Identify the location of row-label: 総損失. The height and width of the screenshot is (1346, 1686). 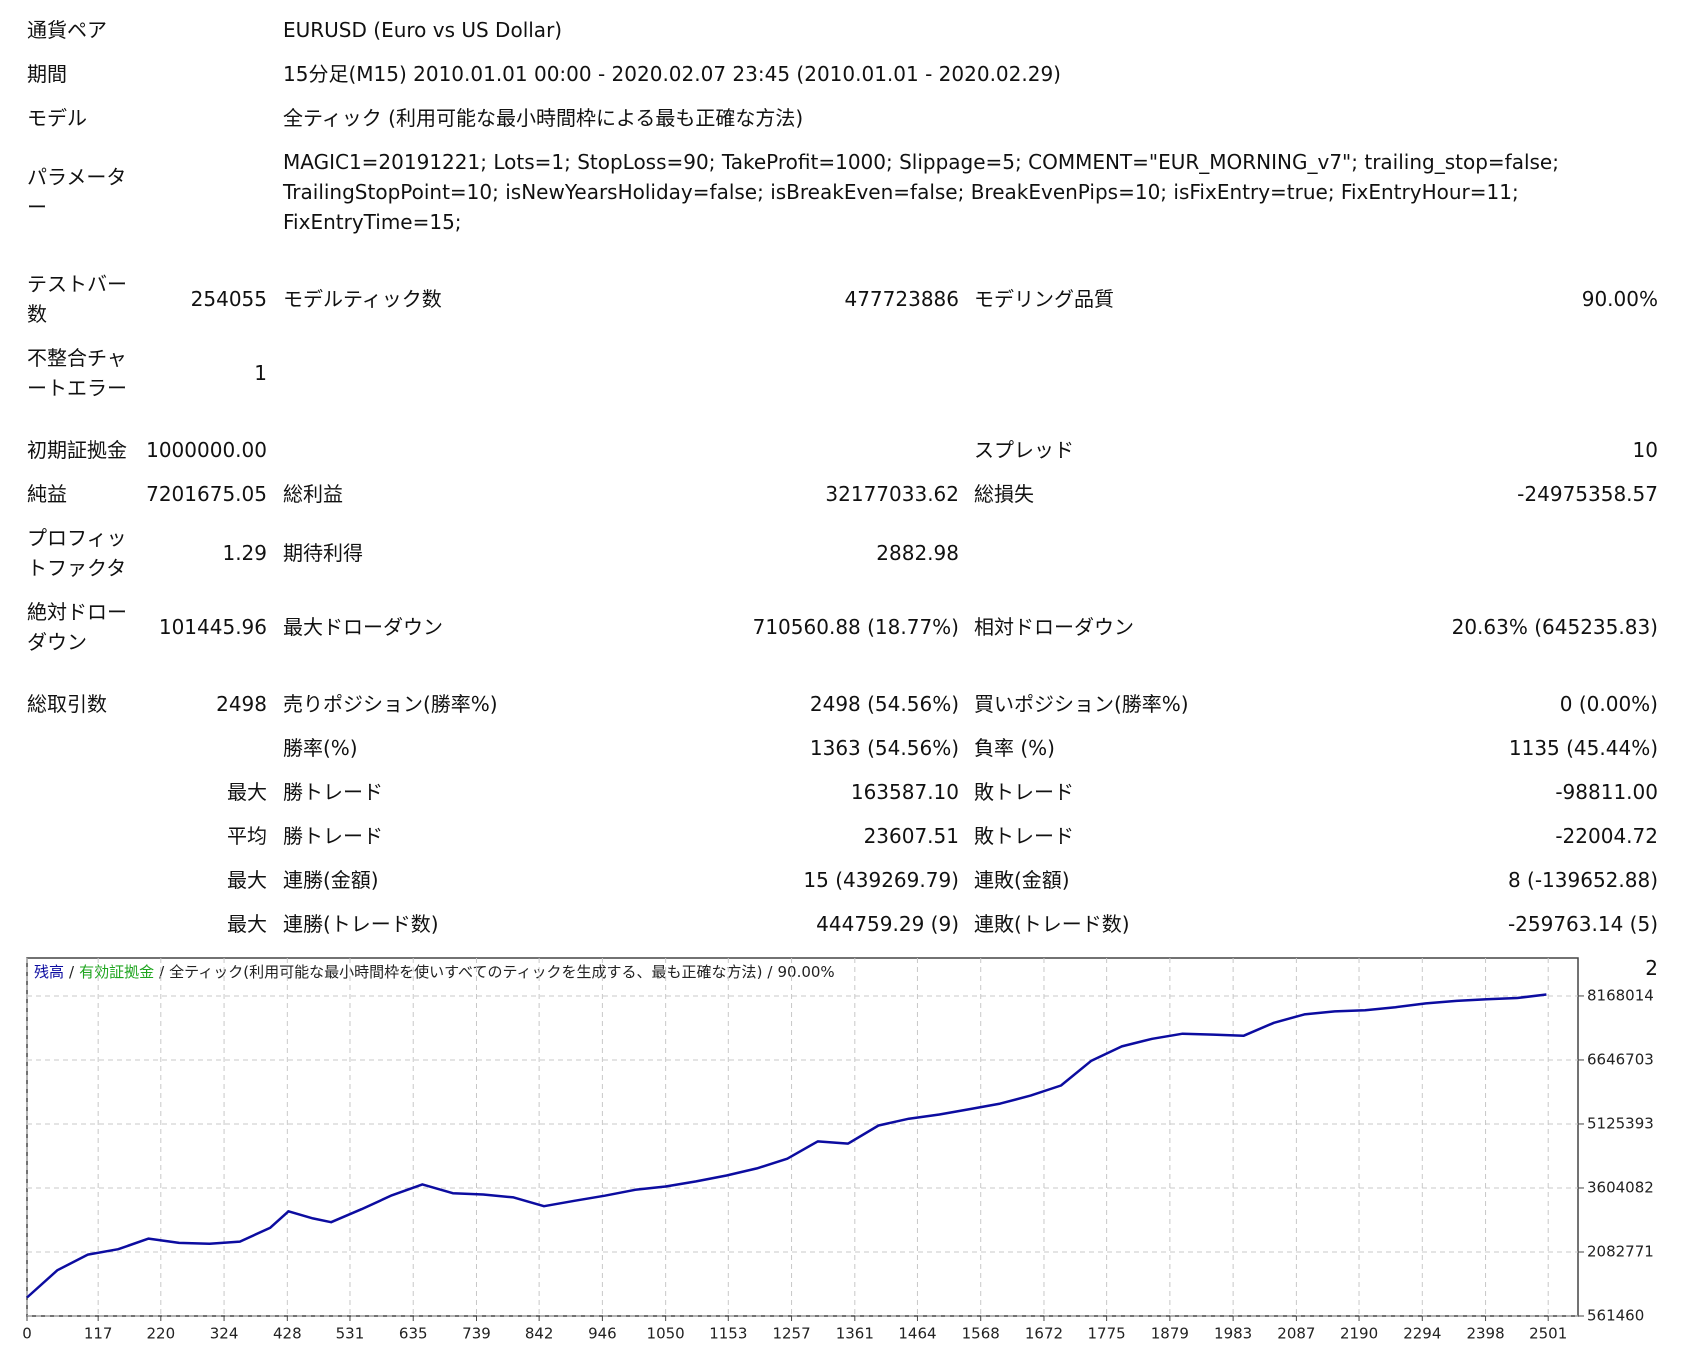
(1004, 494).